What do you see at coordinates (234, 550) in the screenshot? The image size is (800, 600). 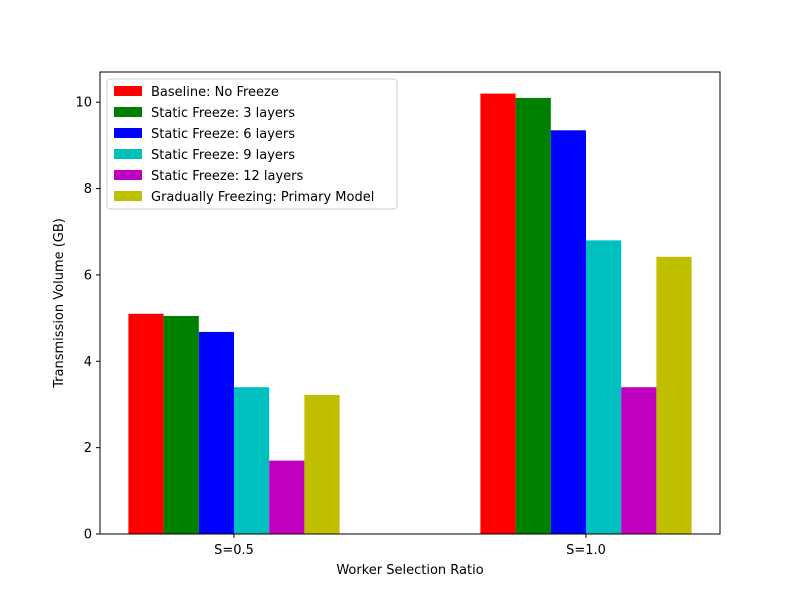 I see `x-tick-label: S=0.5` at bounding box center [234, 550].